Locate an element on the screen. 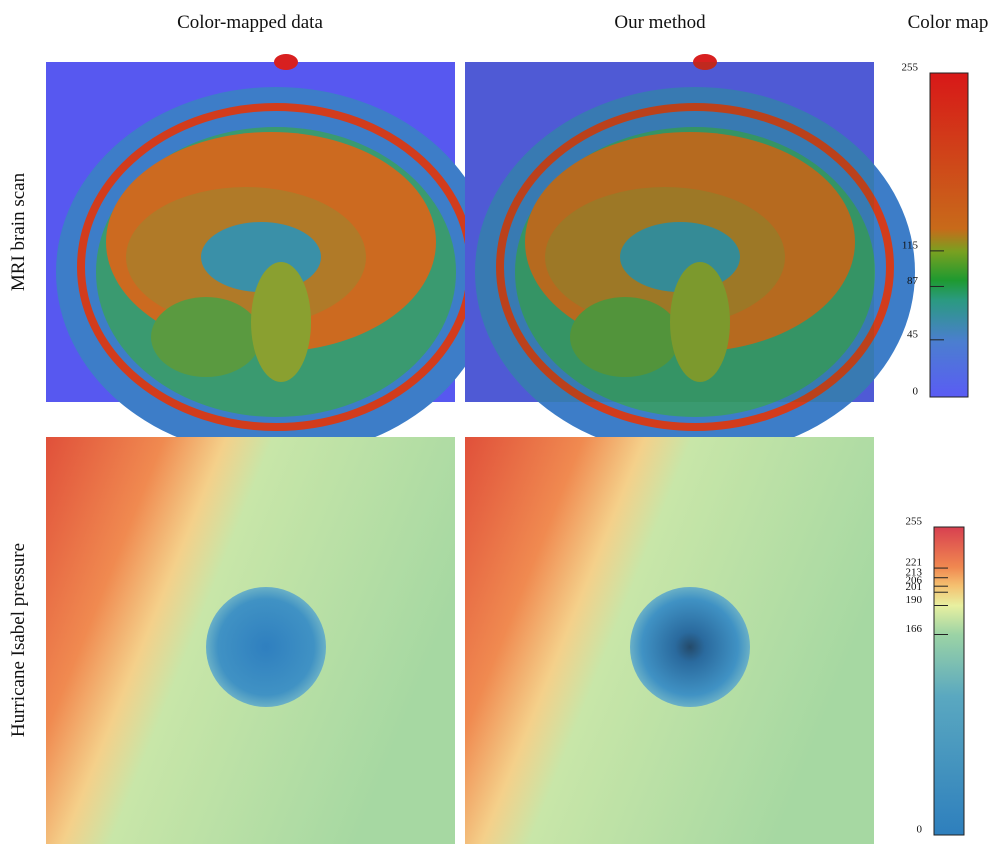 Image resolution: width=988 pixels, height=849 pixels. tick-label: 206 is located at coordinates (914, 581).